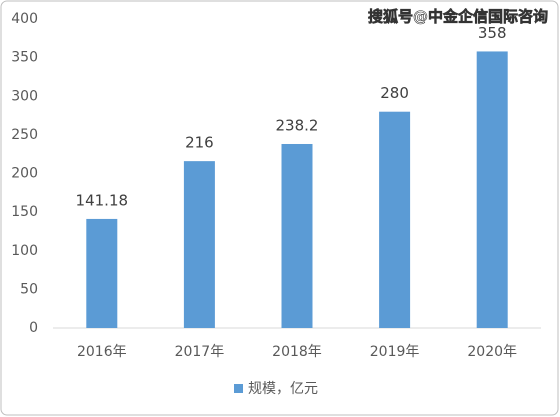 The width and height of the screenshot is (560, 417). I want to click on y-tick-label: 0, so click(33, 328).